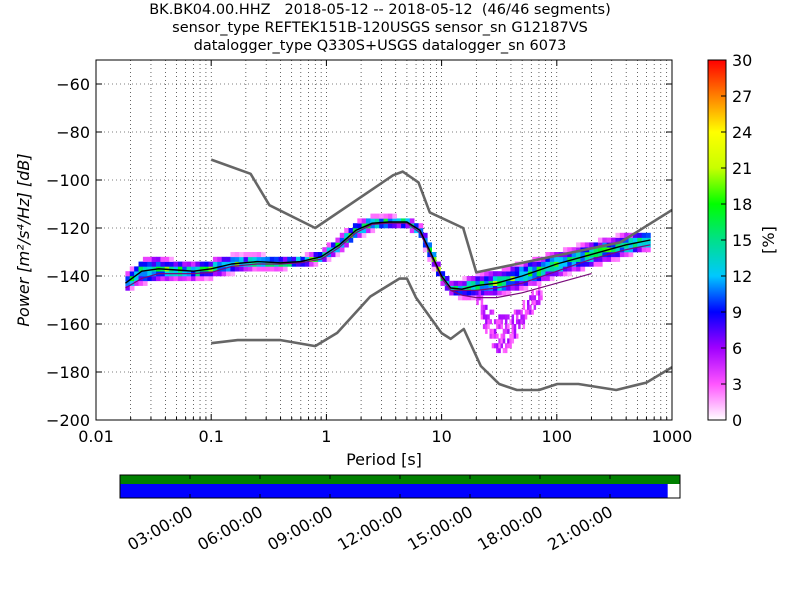  What do you see at coordinates (440, 528) in the screenshot?
I see `timeline-tick-label: 15:00:00` at bounding box center [440, 528].